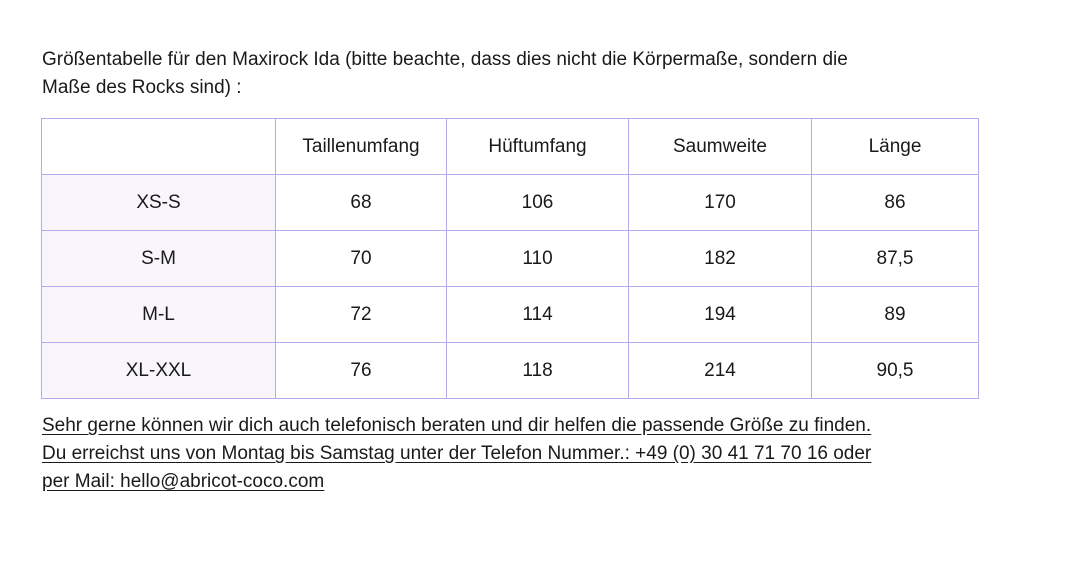 Image resolution: width=1080 pixels, height=565 pixels. I want to click on row-header-size: S-M, so click(158, 258).